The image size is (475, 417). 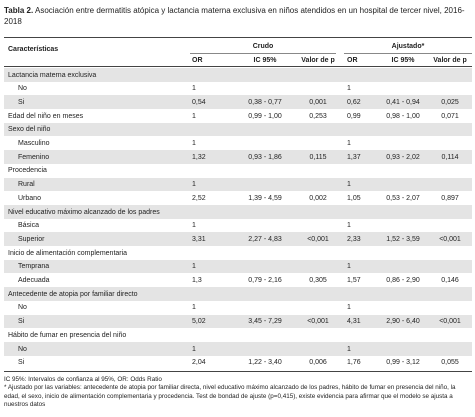 I want to click on table-row: Sexo del niño, so click(x=238, y=129).